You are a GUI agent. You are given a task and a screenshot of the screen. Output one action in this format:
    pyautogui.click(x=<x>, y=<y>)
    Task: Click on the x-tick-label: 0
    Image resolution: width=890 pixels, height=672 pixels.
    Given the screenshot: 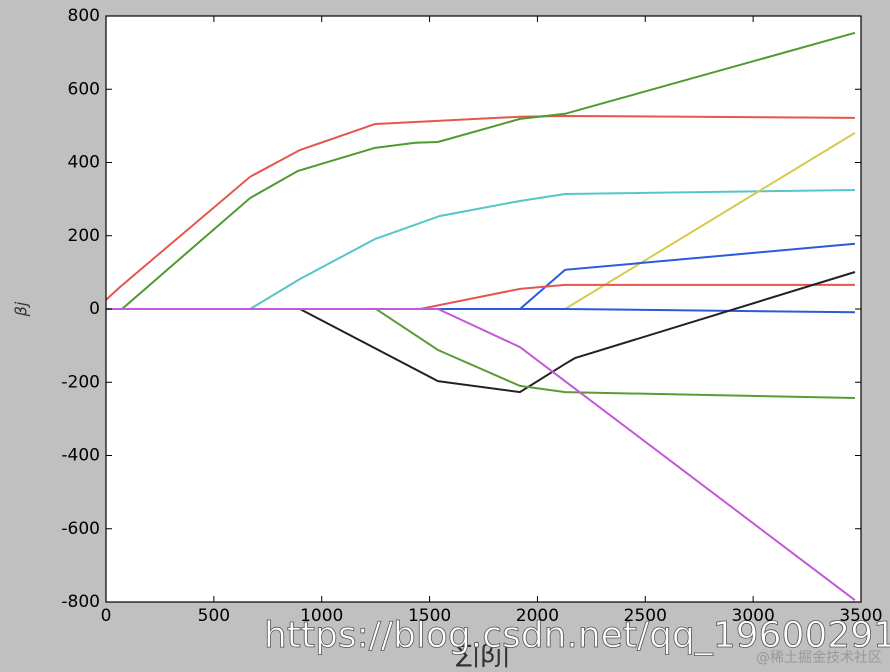 What is the action you would take?
    pyautogui.click(x=106, y=616)
    